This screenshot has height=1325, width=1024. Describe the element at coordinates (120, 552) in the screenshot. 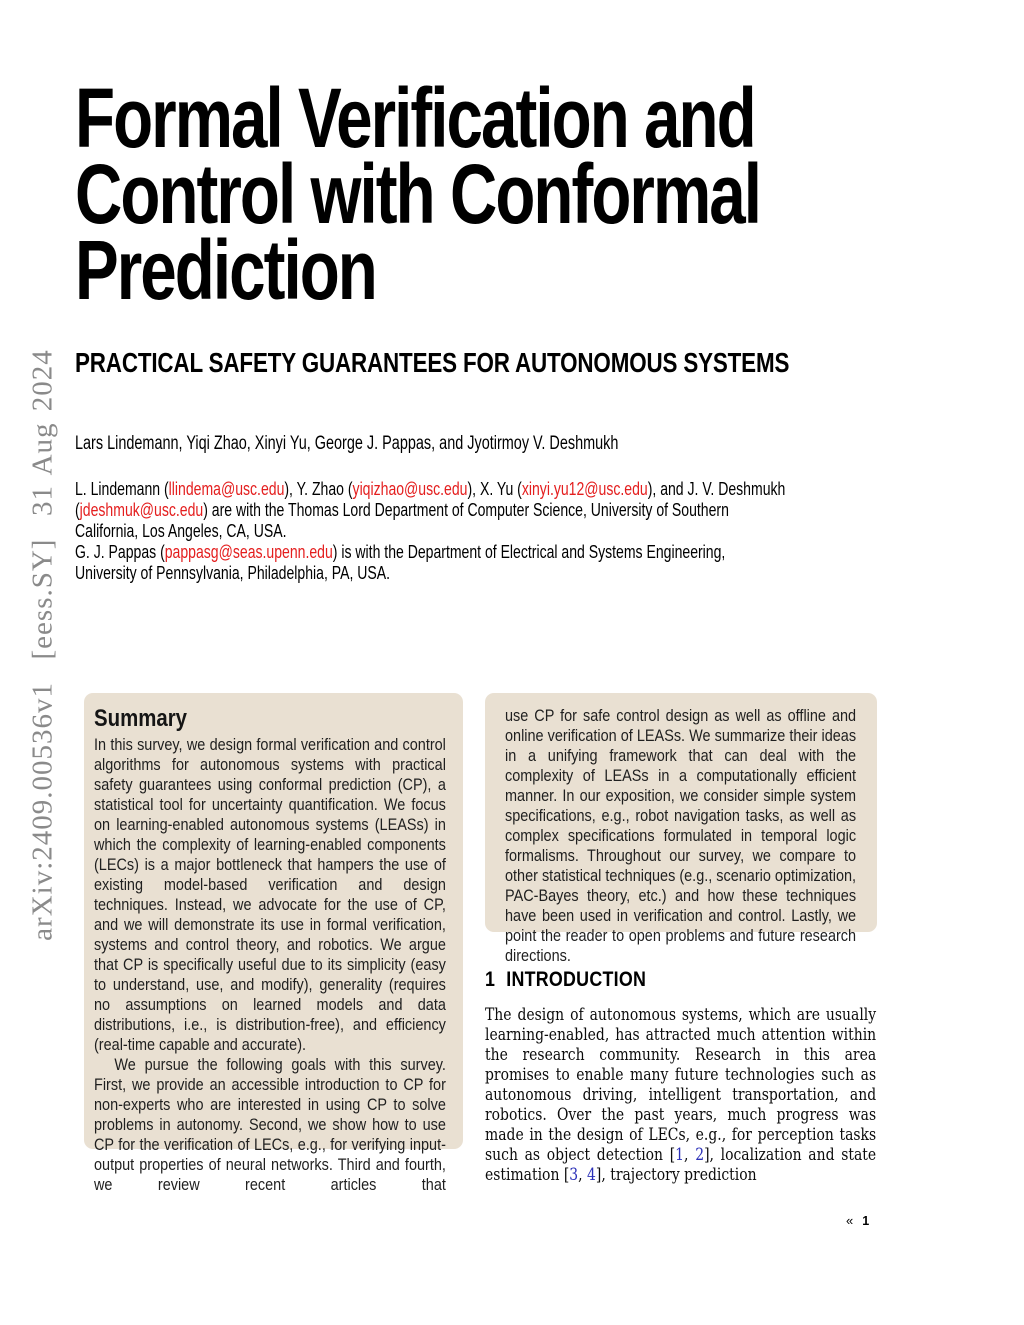

I see `affiliation-text: G. J. Pappas (` at that location.